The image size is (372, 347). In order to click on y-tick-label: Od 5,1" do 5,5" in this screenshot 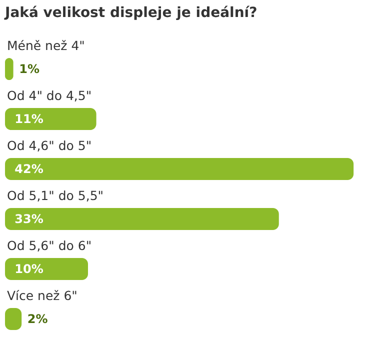, I will do `click(55, 195)`.